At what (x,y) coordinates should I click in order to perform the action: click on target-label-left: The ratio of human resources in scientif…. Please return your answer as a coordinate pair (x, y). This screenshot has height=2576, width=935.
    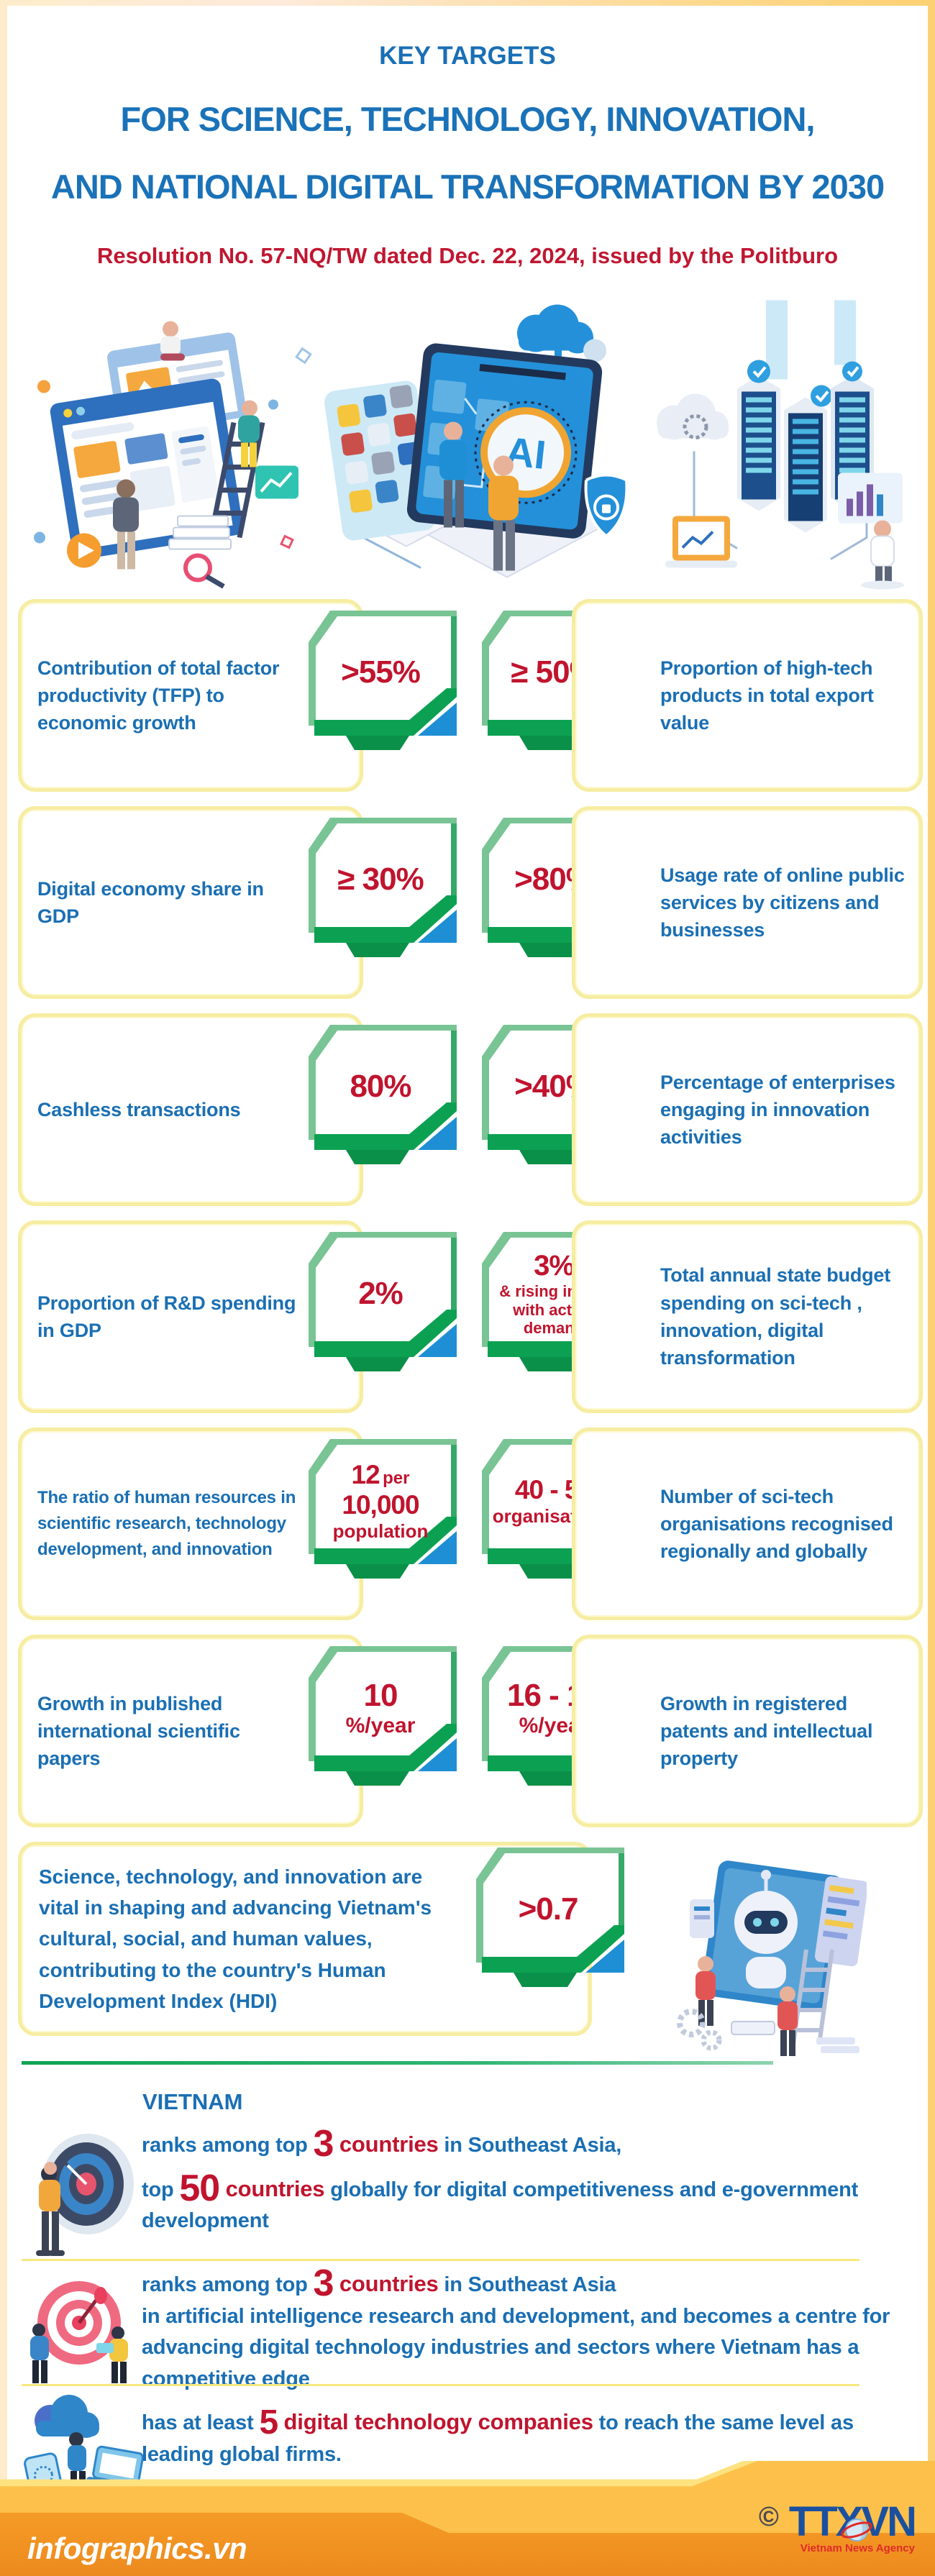
    Looking at the image, I should click on (190, 1524).